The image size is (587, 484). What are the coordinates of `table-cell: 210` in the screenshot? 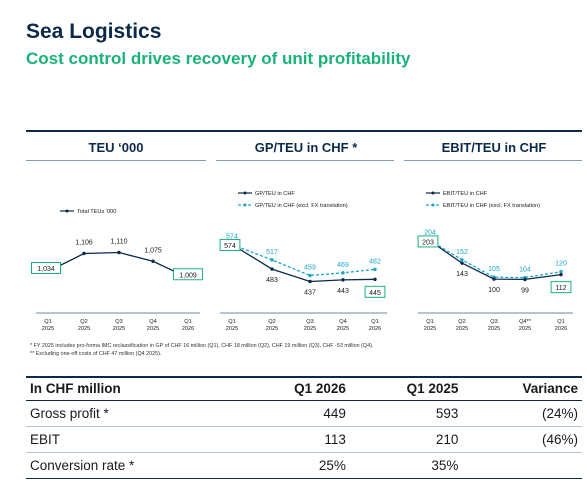 It's located at (406, 439).